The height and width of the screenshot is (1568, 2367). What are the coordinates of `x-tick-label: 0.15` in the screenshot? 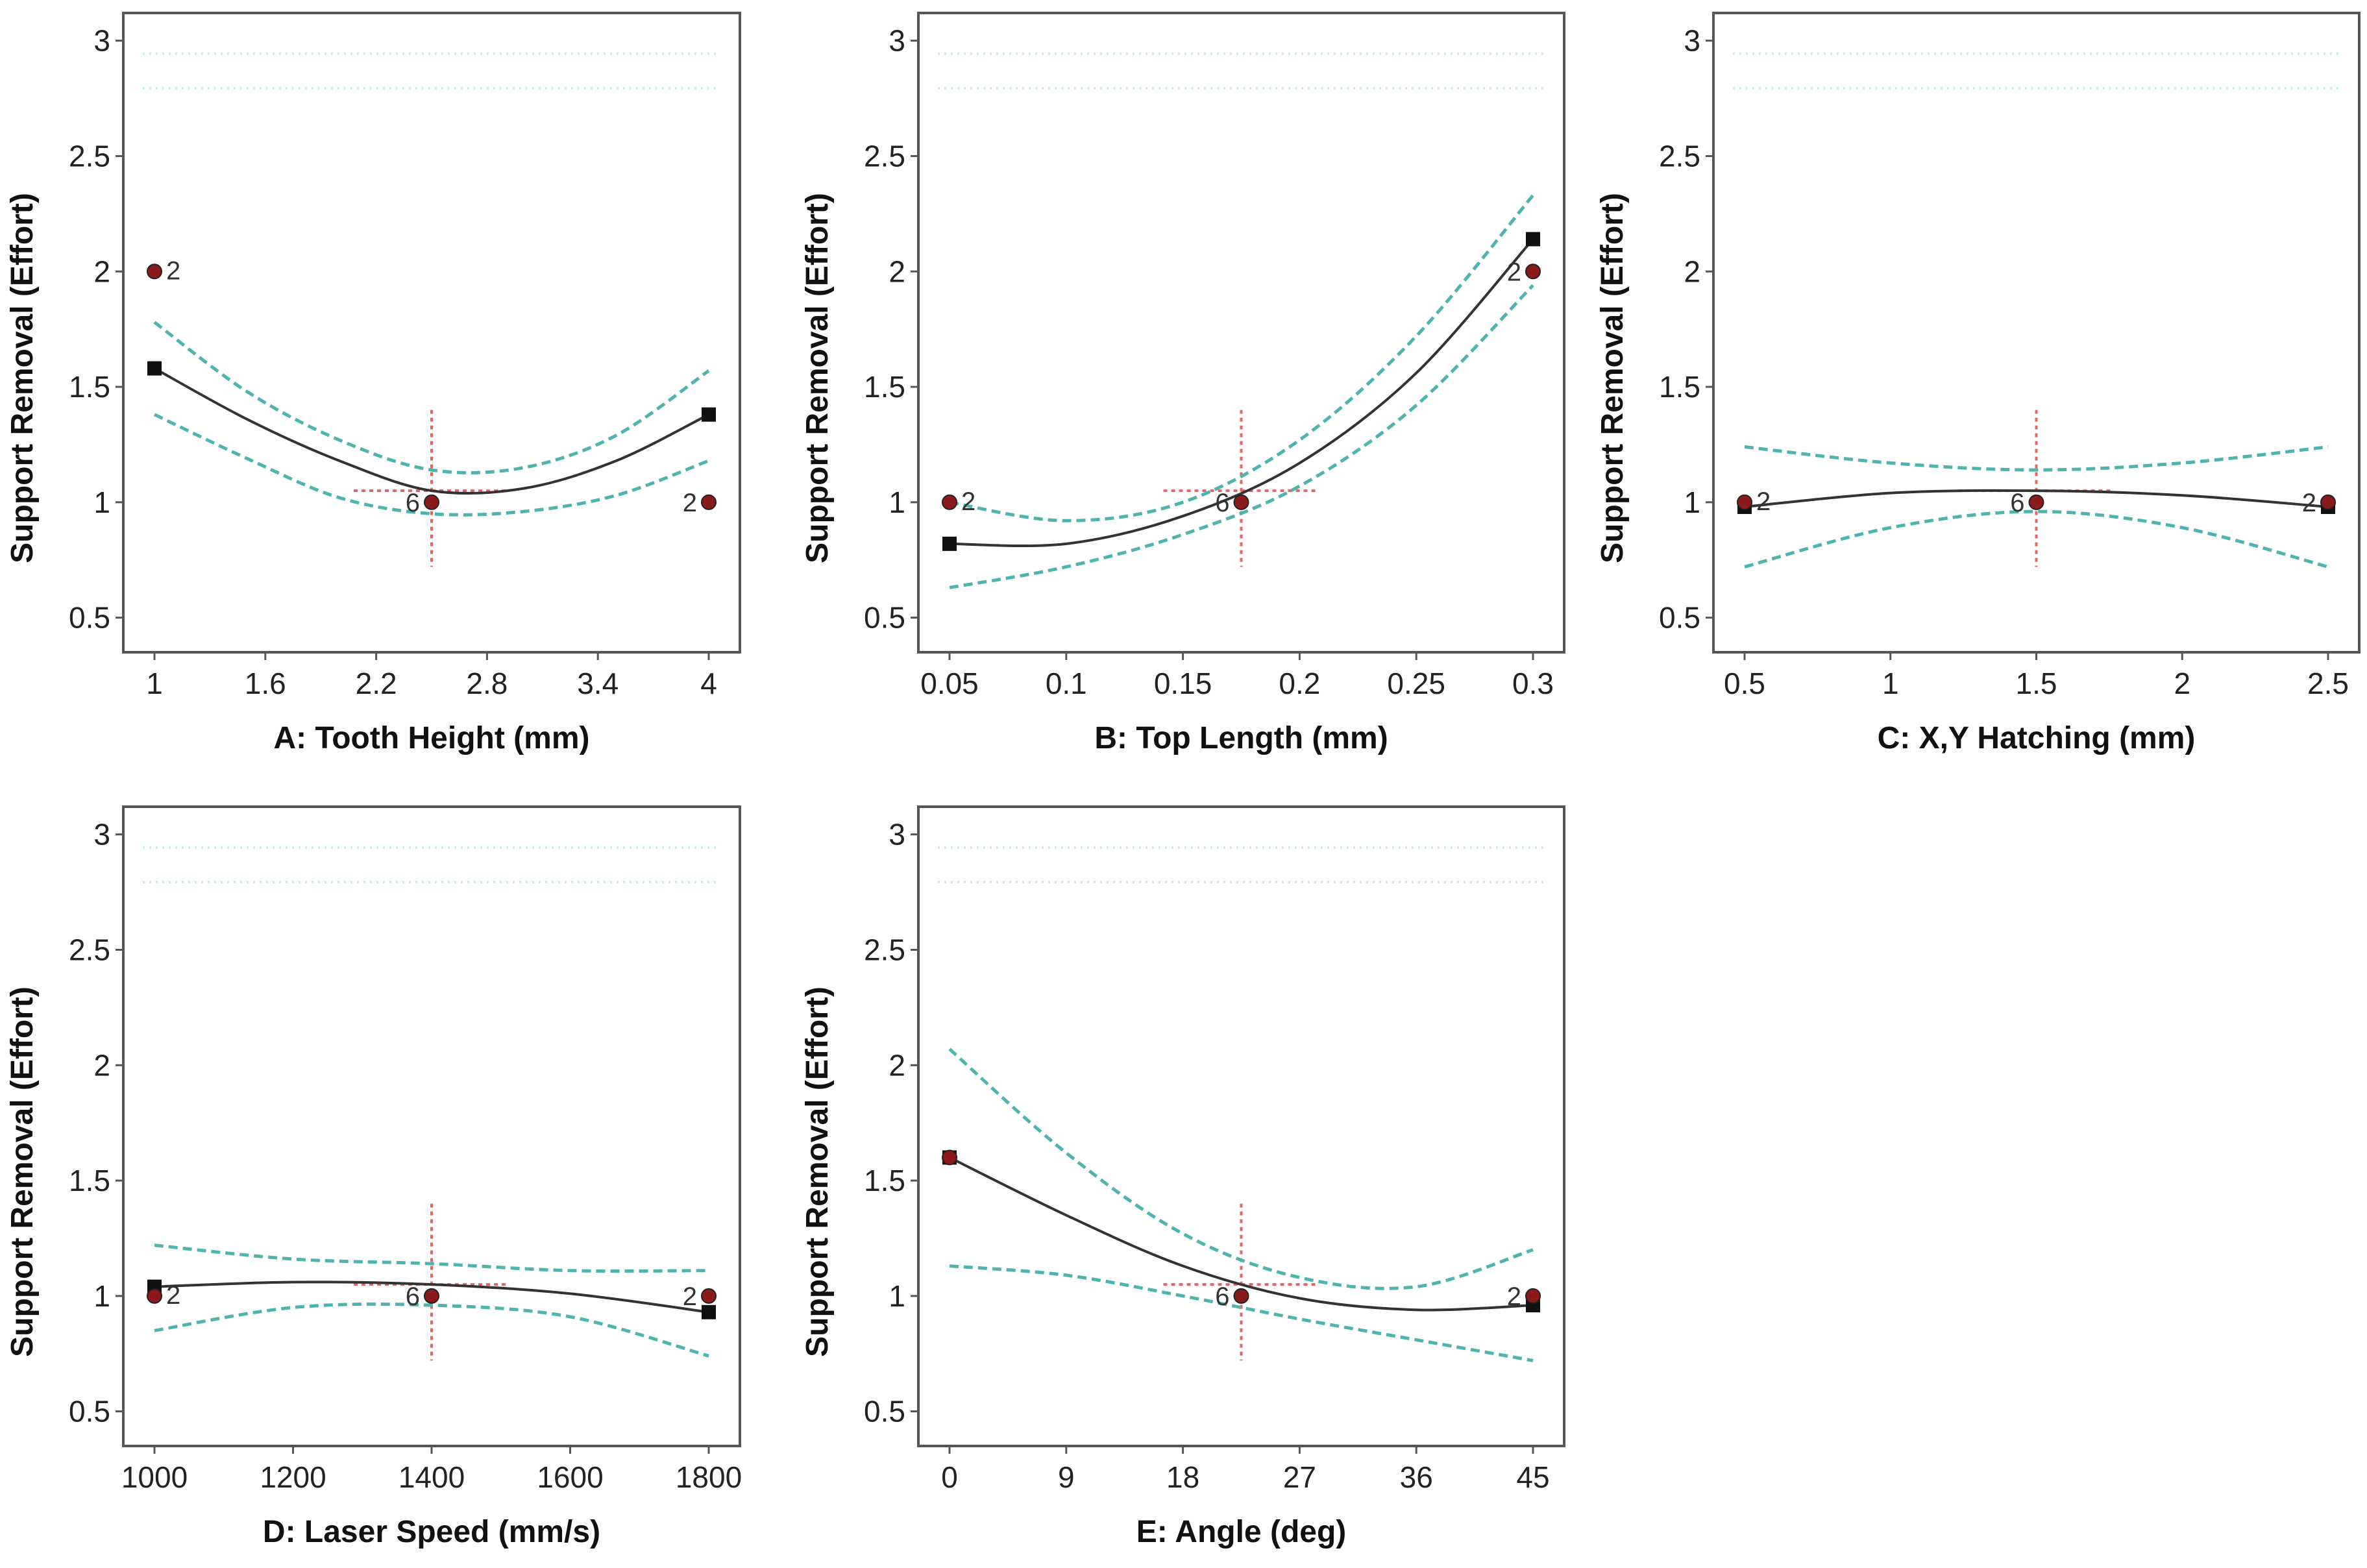 It's located at (1183, 683).